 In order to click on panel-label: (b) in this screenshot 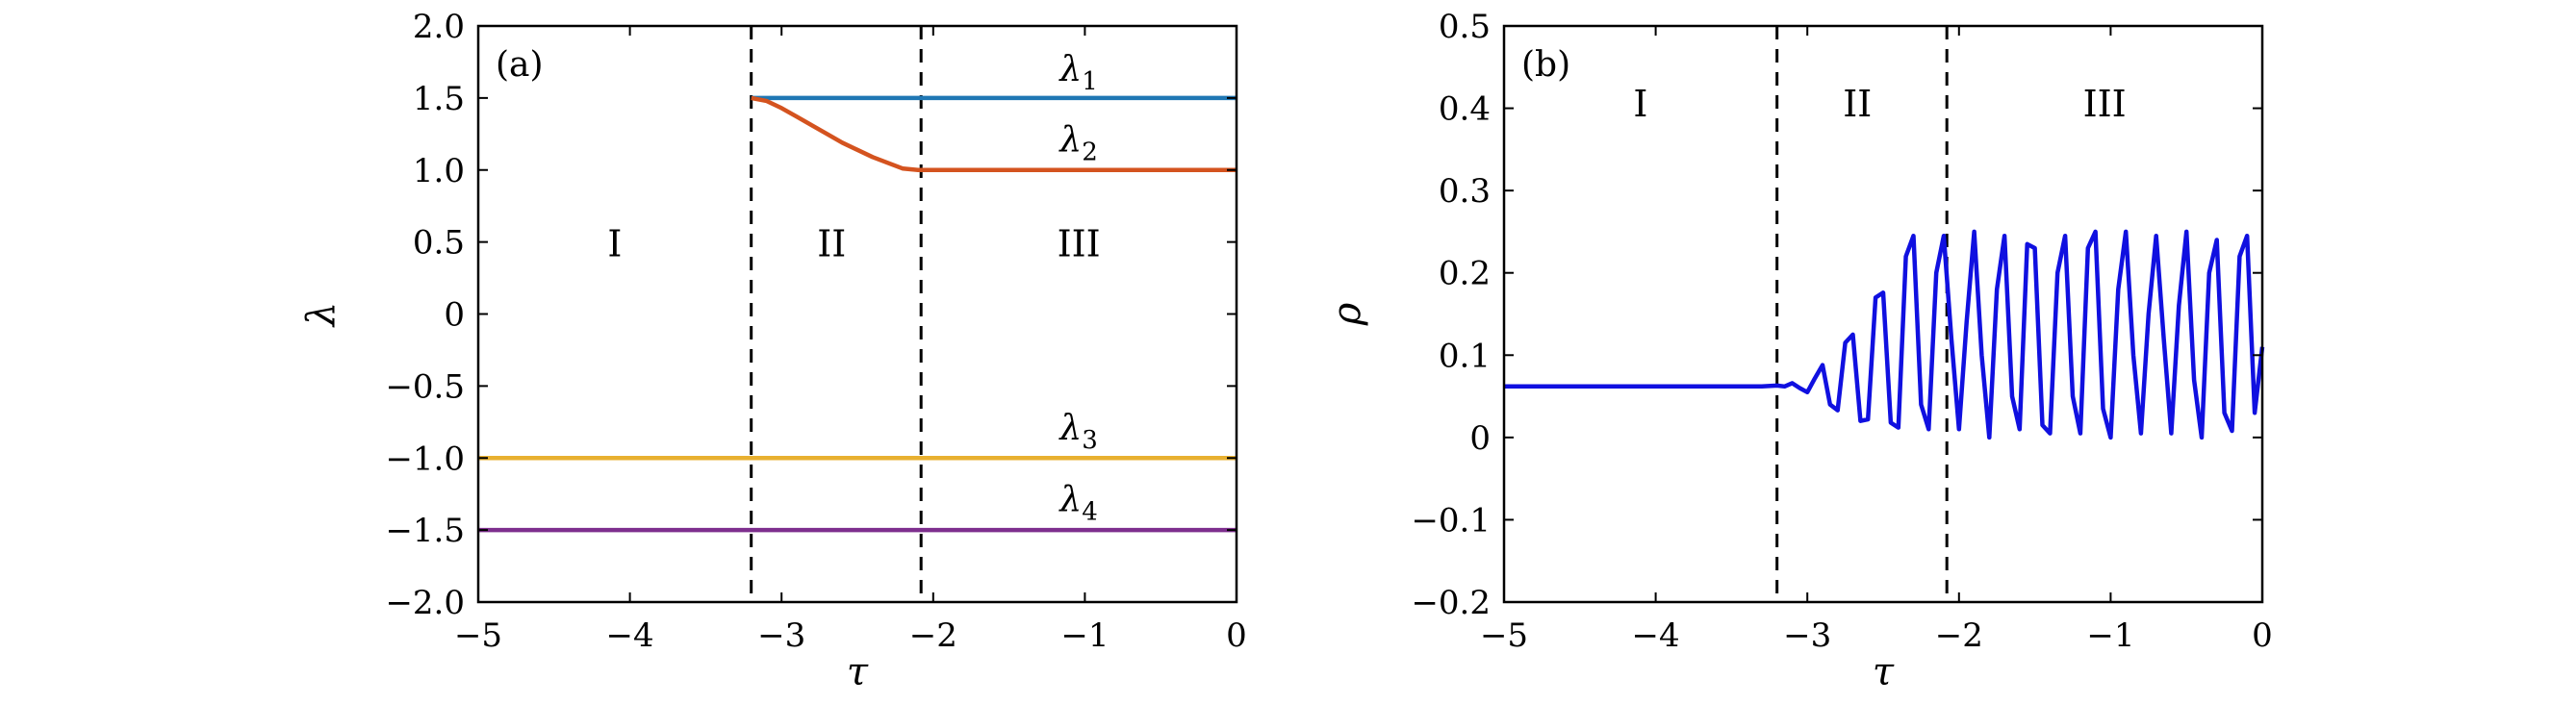, I will do `click(1545, 65)`.